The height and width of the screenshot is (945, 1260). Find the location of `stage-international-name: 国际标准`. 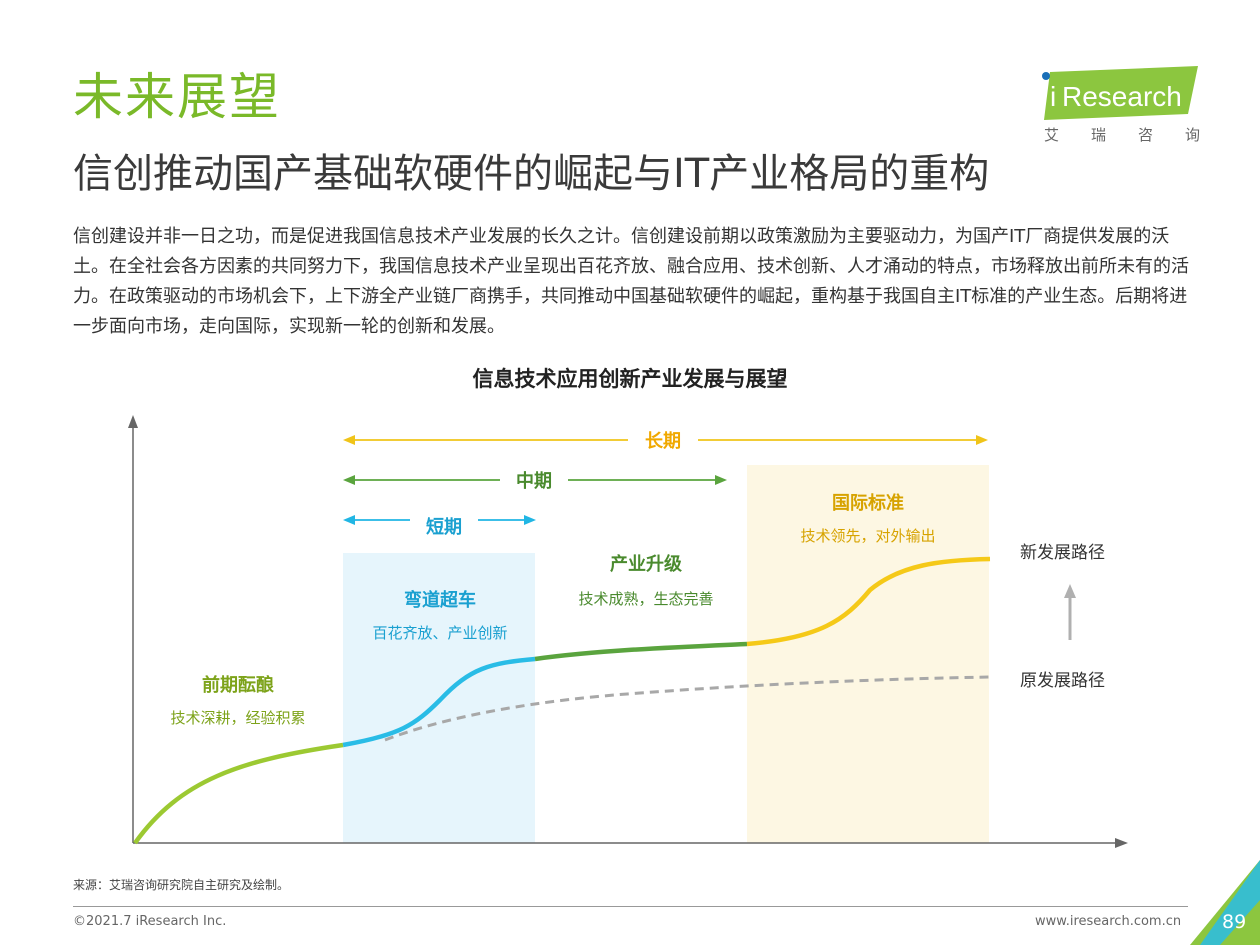

stage-international-name: 国际标准 is located at coordinates (868, 503).